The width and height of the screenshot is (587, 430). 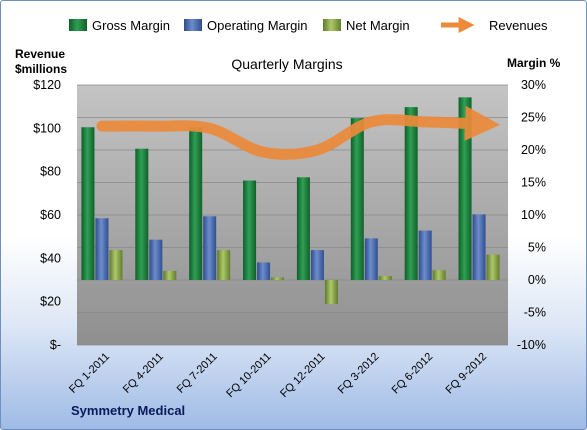 What do you see at coordinates (359, 374) in the screenshot?
I see `category-label: FQ 3-2012` at bounding box center [359, 374].